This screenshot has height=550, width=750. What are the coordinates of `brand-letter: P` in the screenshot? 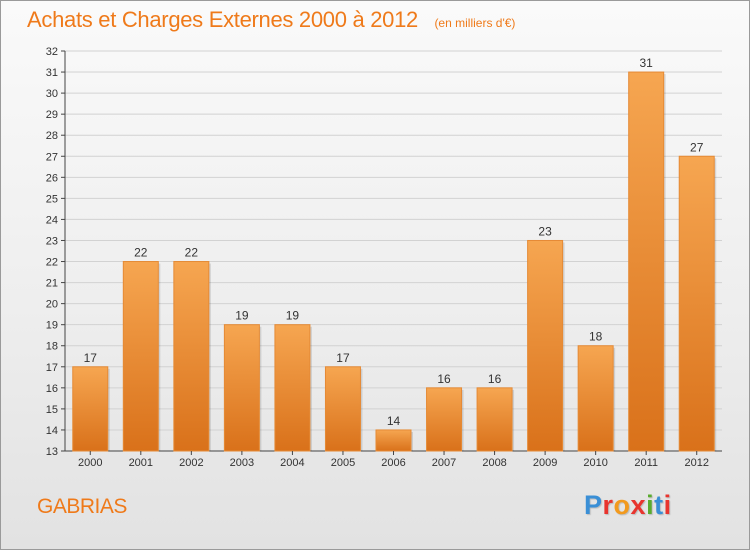 It's located at (593, 505).